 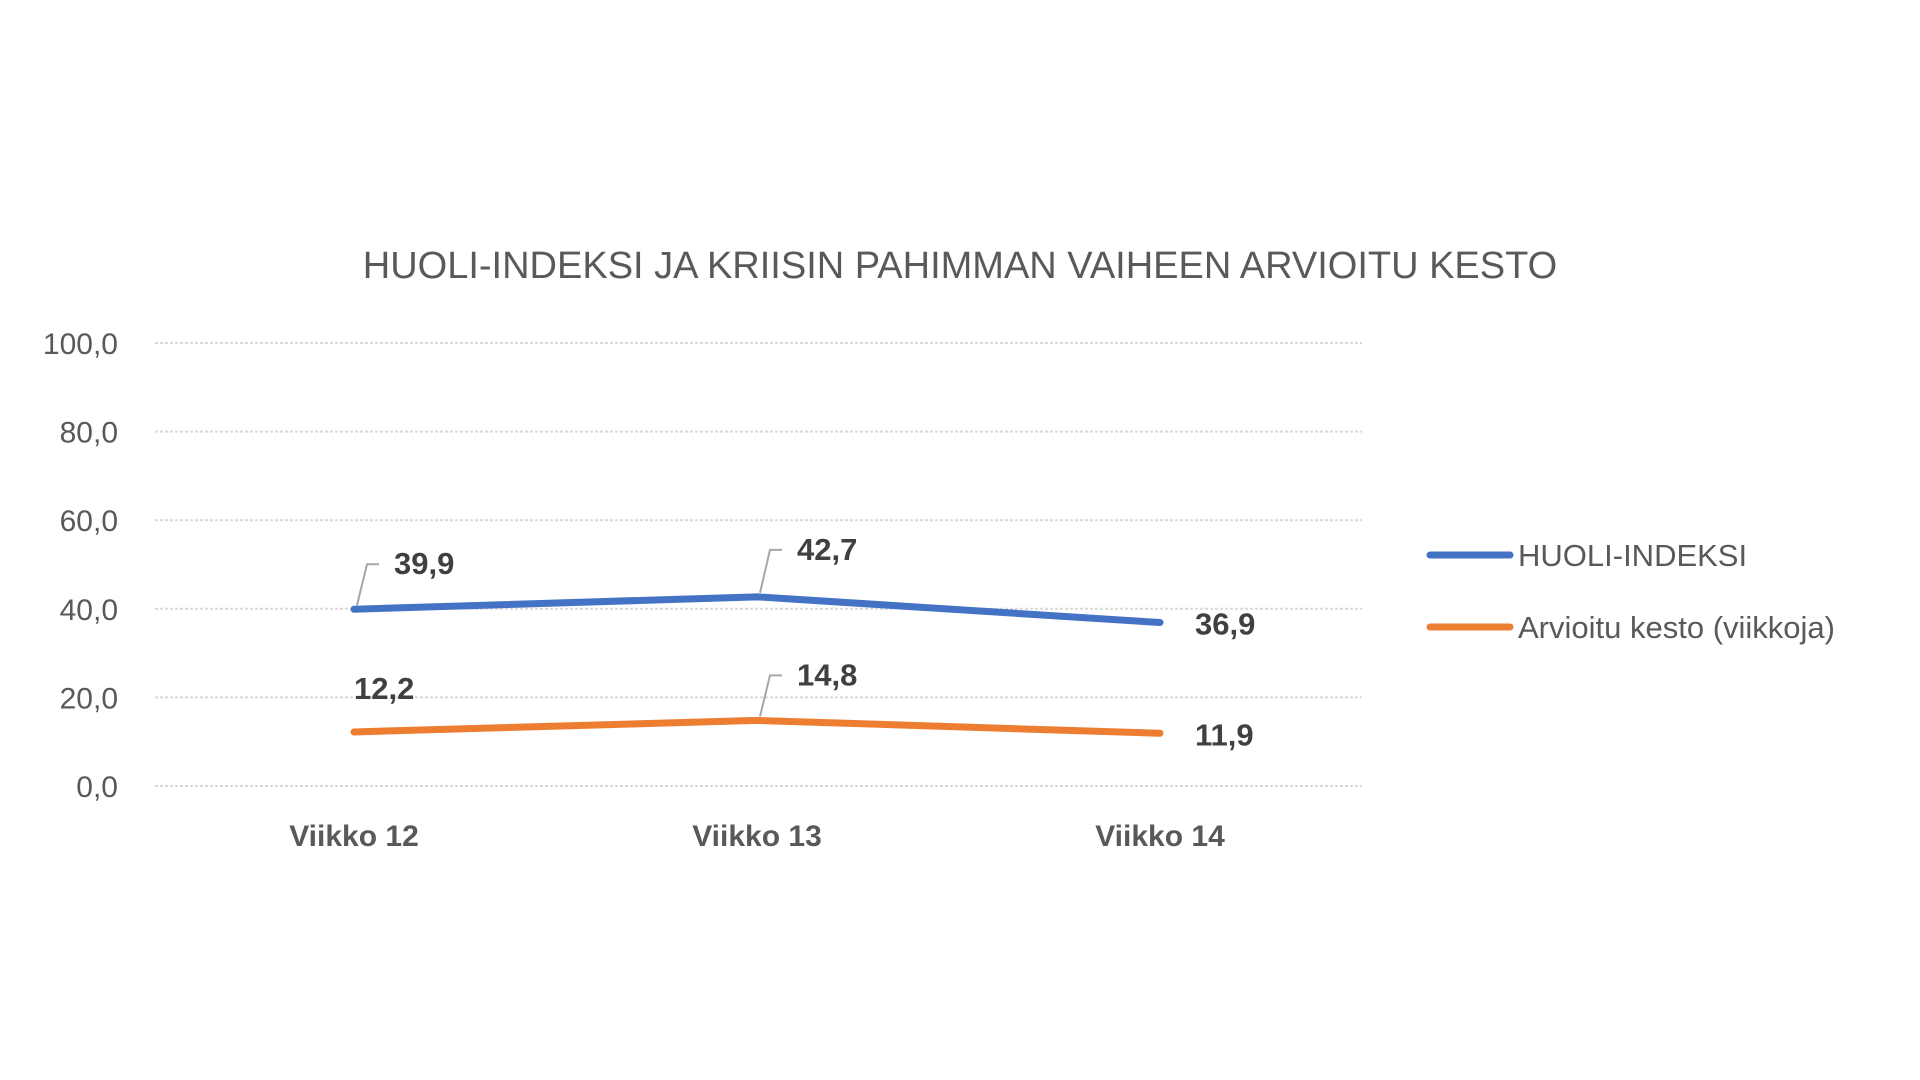 What do you see at coordinates (1676, 627) in the screenshot?
I see `legend-label: Arvioitu kesto (viikkoja)` at bounding box center [1676, 627].